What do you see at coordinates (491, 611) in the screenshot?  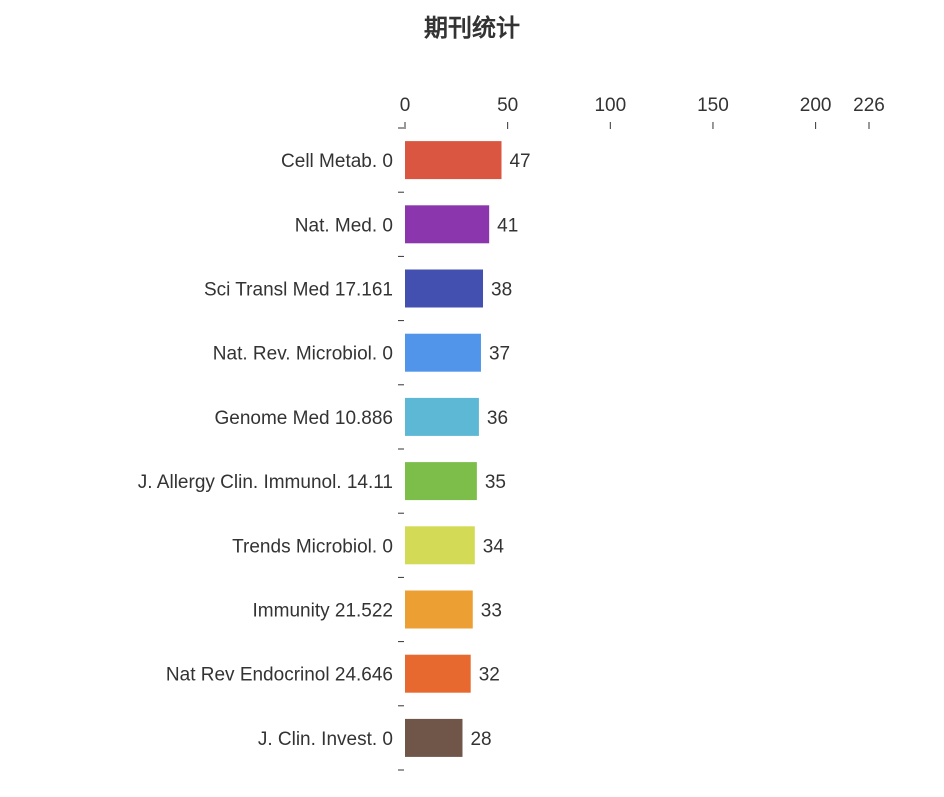 I see `value-label: 33` at bounding box center [491, 611].